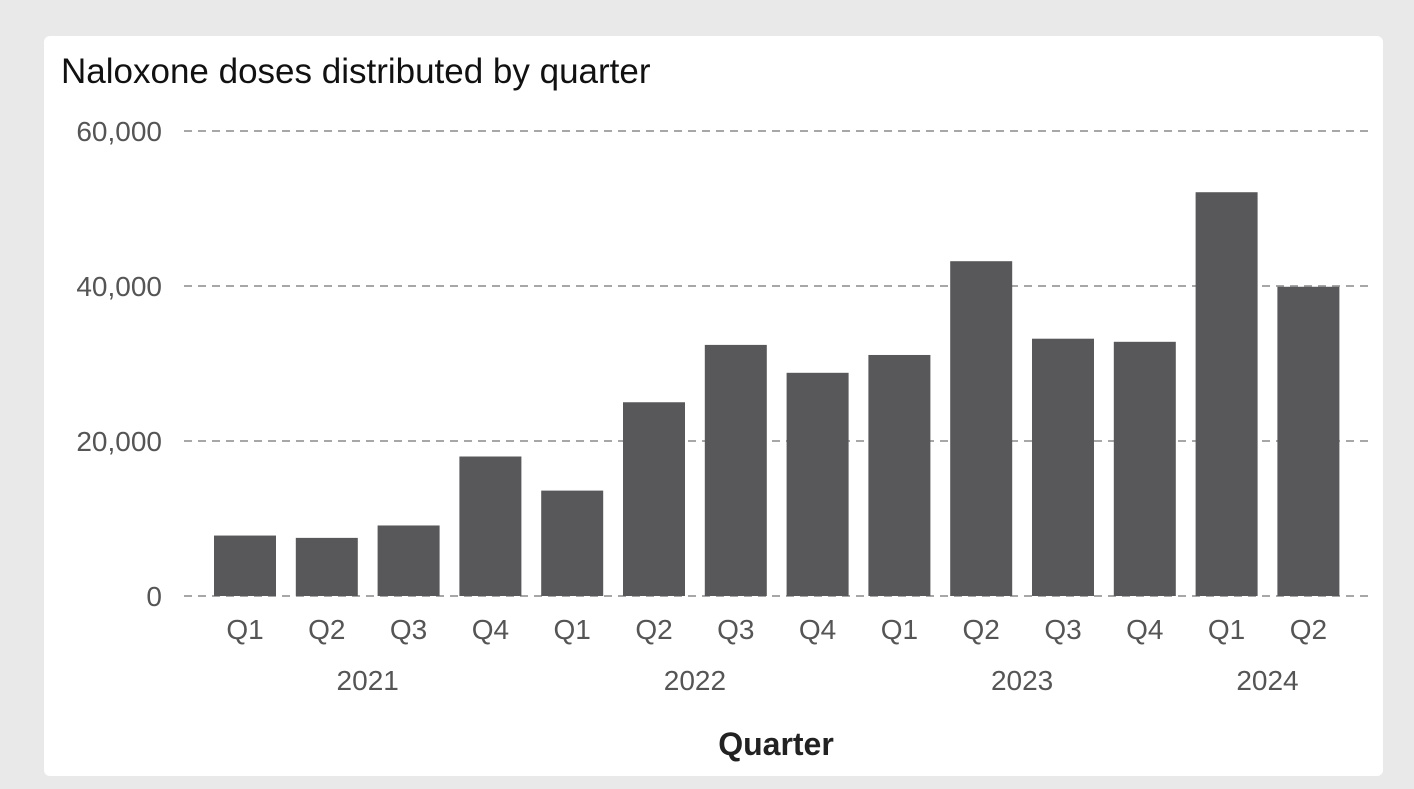  Describe the element at coordinates (119, 286) in the screenshot. I see `y-tick-label: 40,000` at that location.